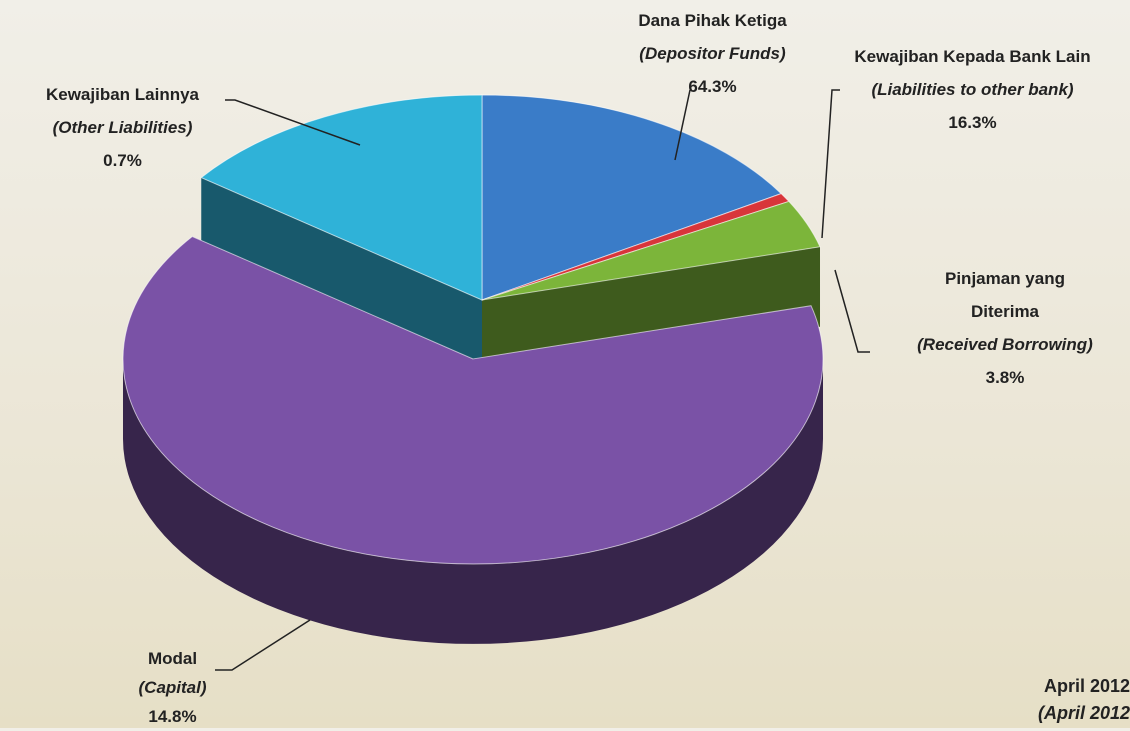 Image resolution: width=1130 pixels, height=731 pixels. Describe the element at coordinates (341, 278) in the screenshot. I see `slice-side` at that location.